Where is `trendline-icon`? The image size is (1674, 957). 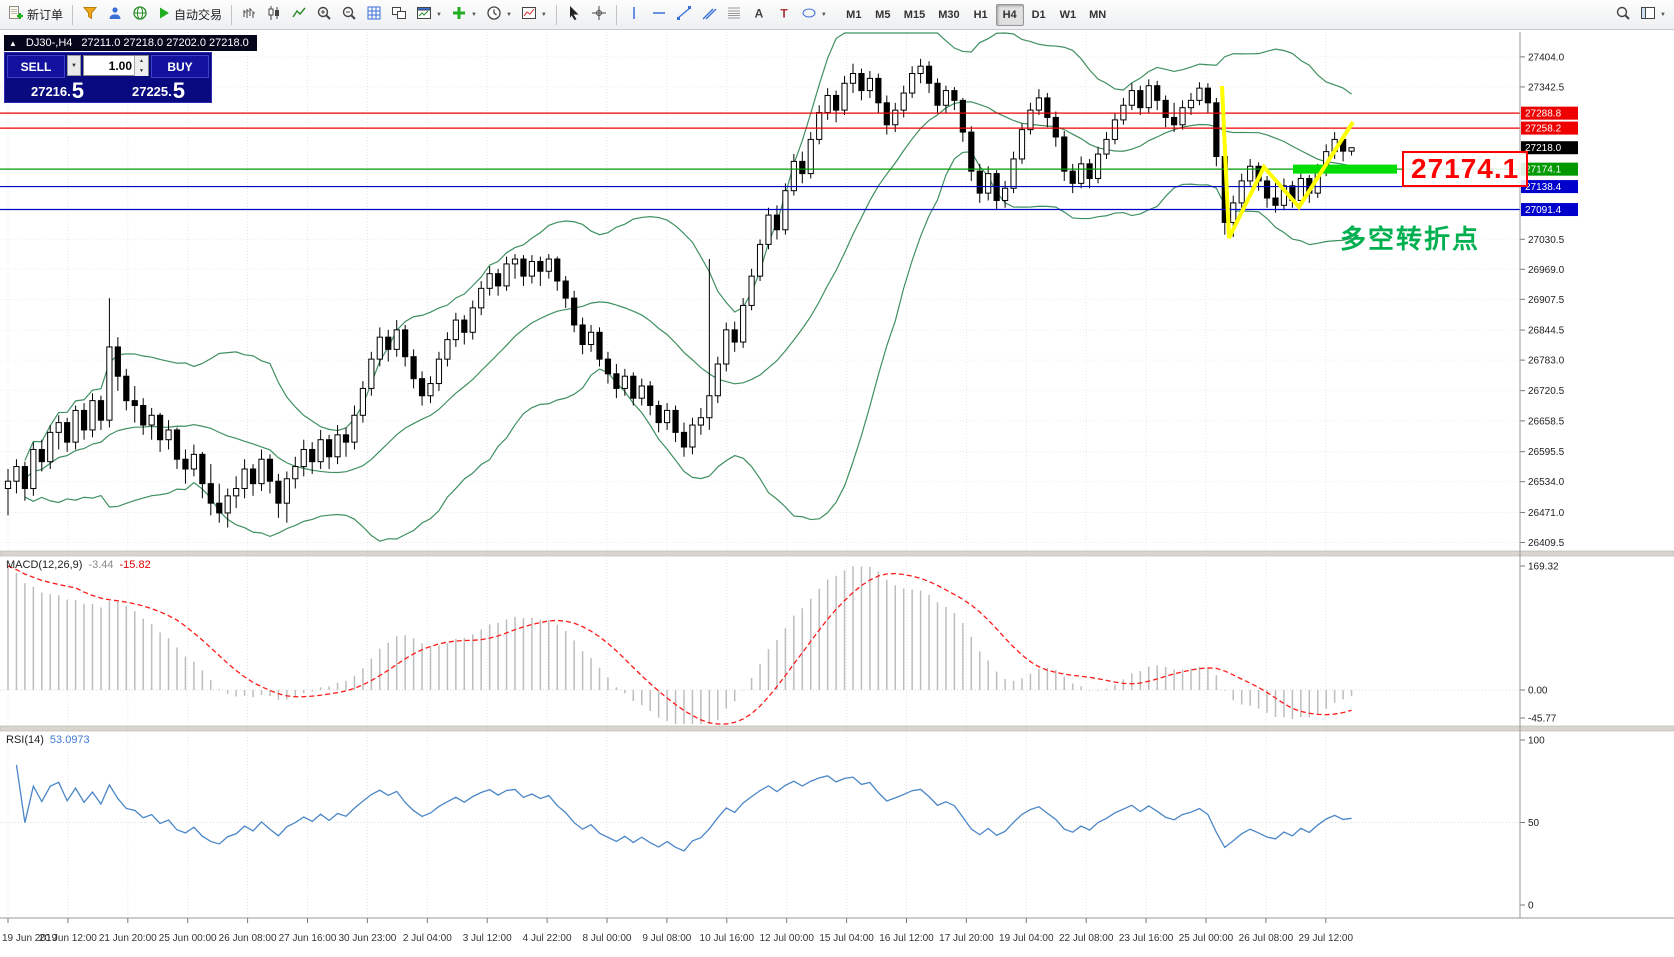
trendline-icon is located at coordinates (684, 14).